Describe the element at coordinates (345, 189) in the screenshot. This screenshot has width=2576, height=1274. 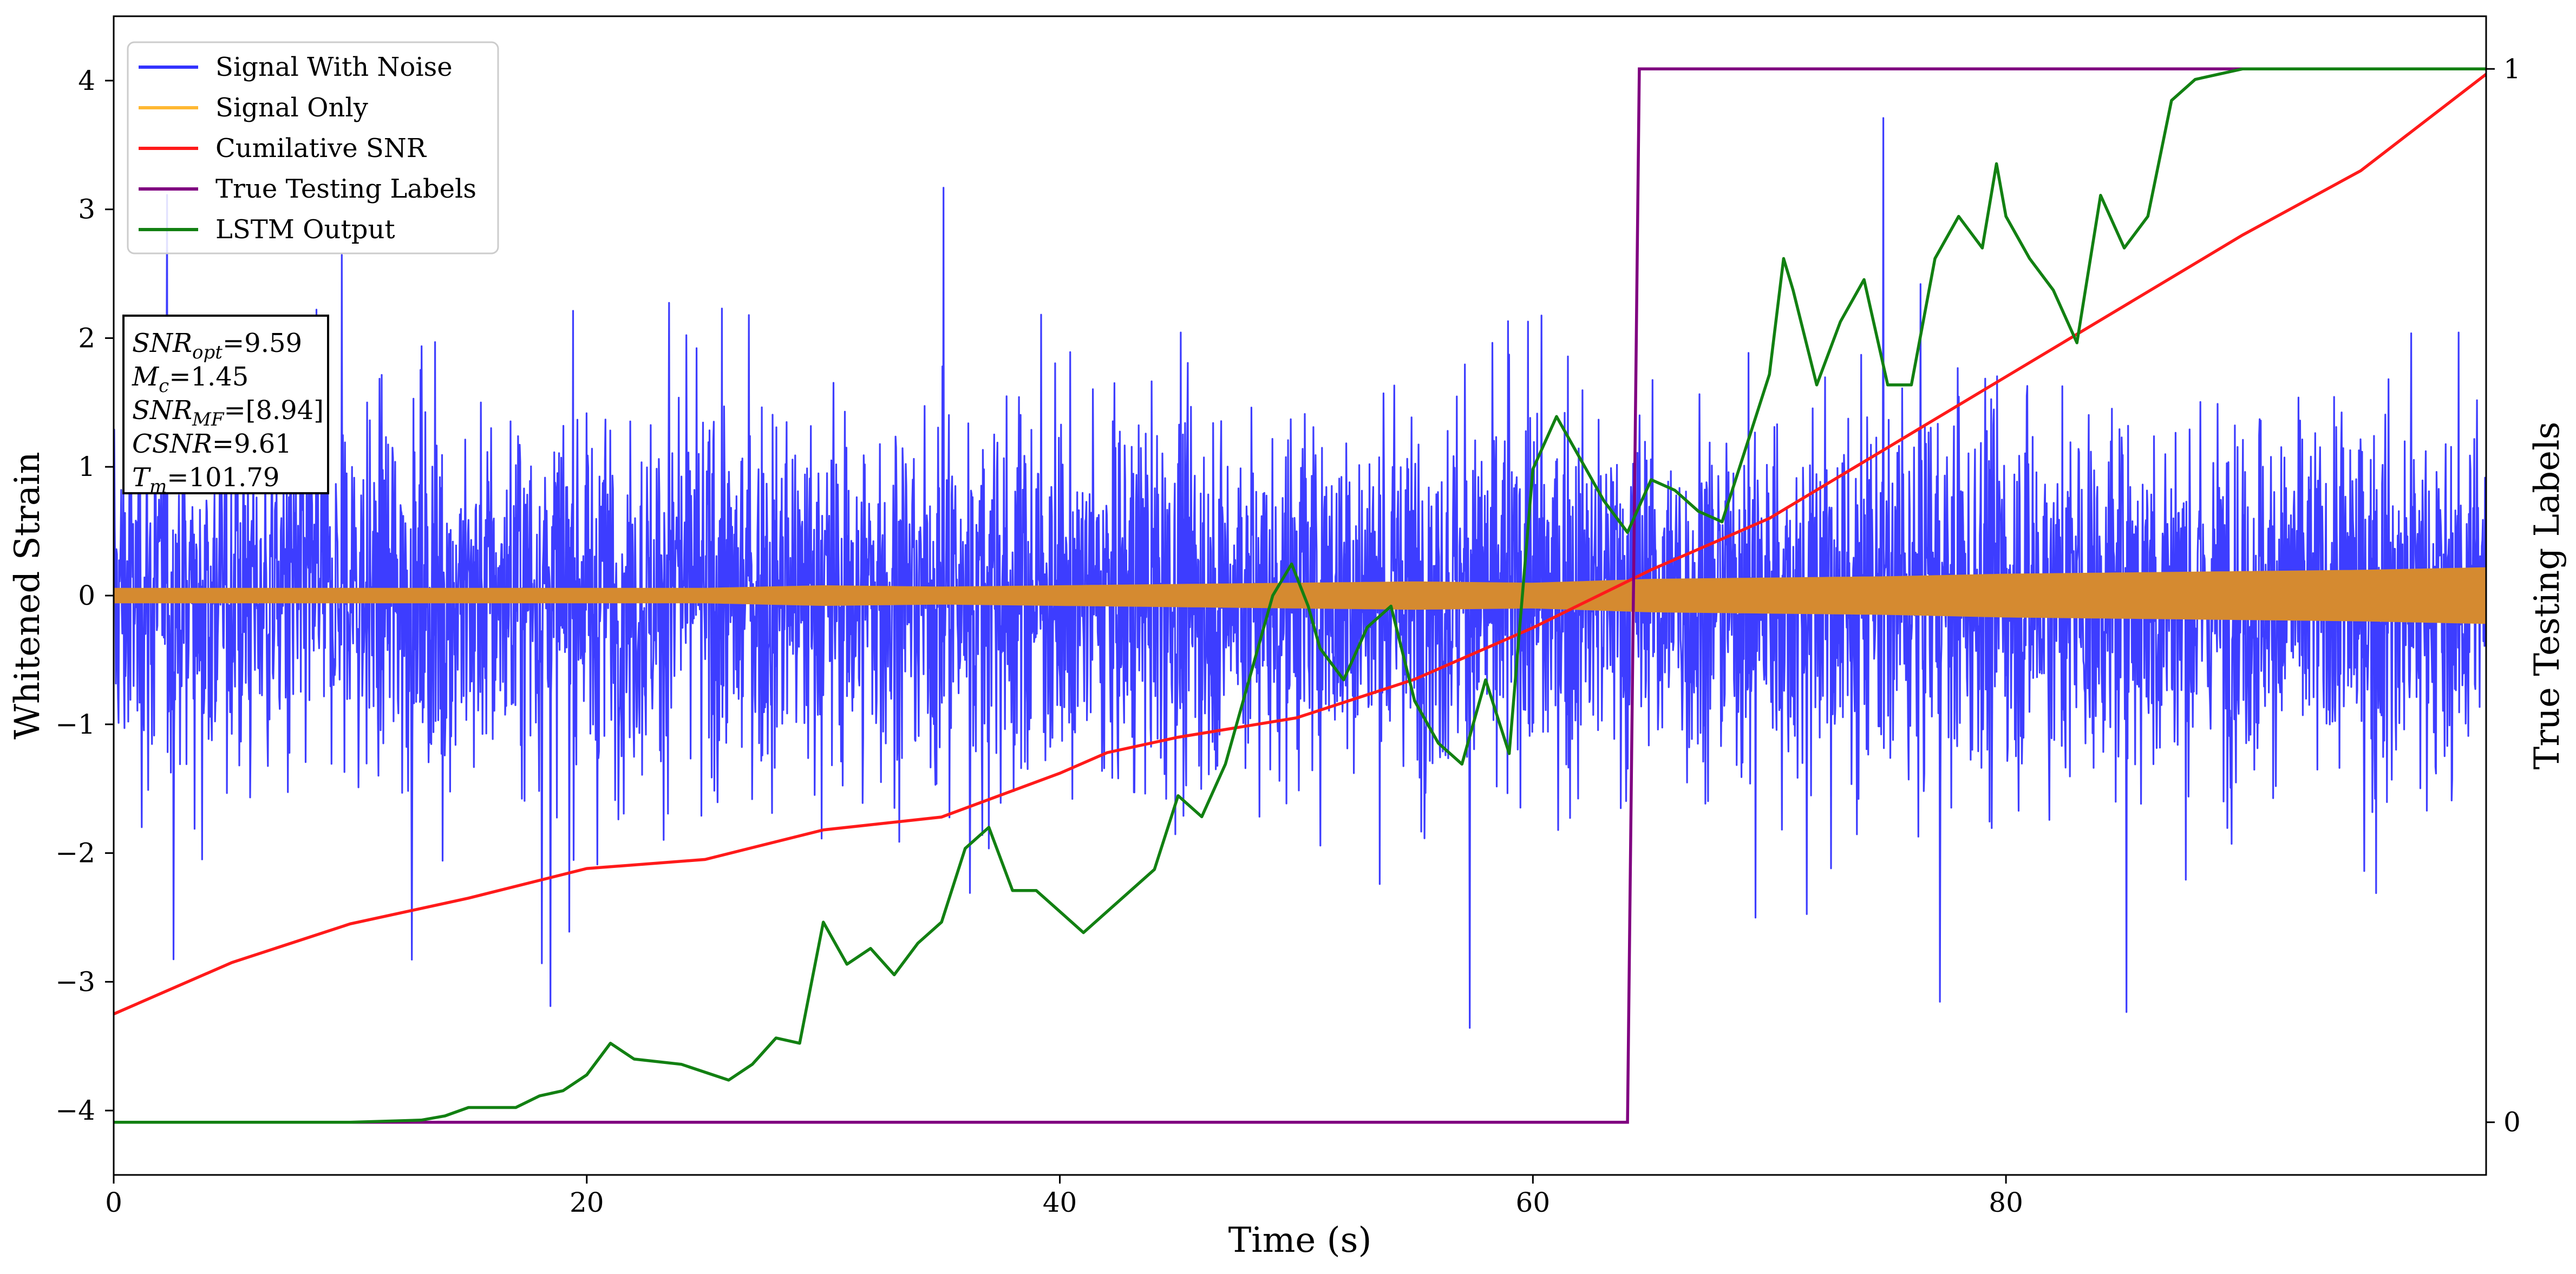
I see `legend-label: True Testing Labels` at that location.